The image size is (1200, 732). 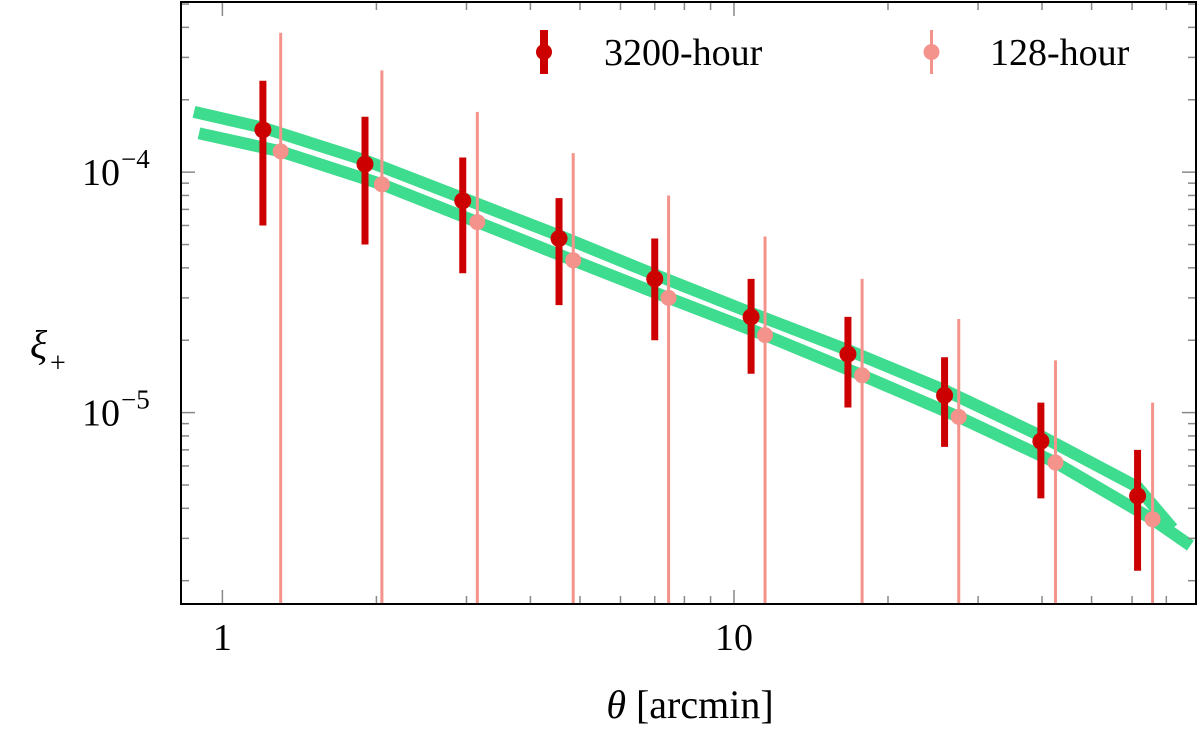 I want to click on x-tick-label: 1, so click(x=222, y=638).